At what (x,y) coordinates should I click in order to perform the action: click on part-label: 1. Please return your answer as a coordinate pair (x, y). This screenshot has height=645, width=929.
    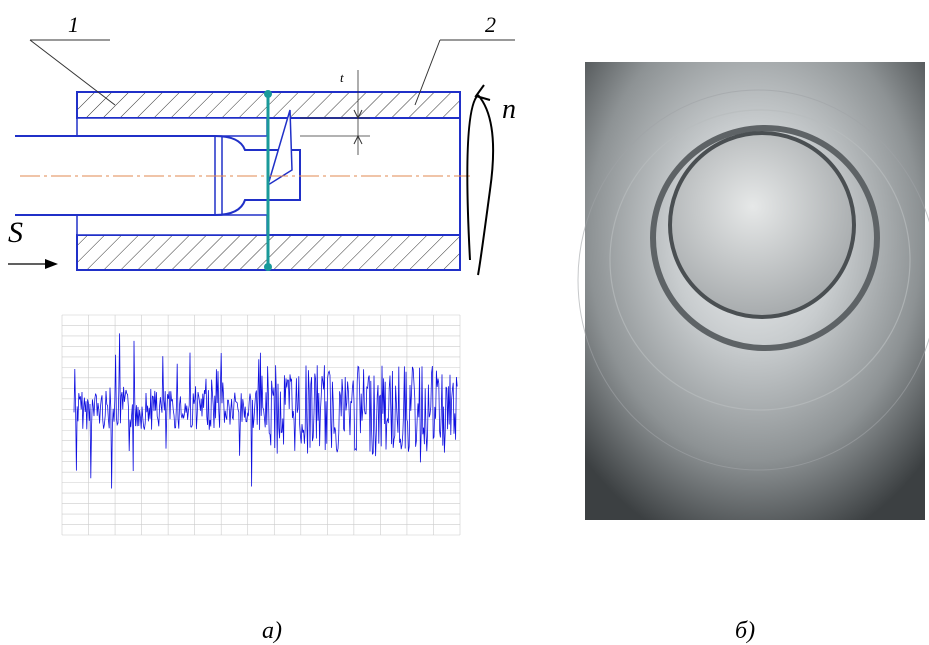
    Looking at the image, I should click on (73, 24).